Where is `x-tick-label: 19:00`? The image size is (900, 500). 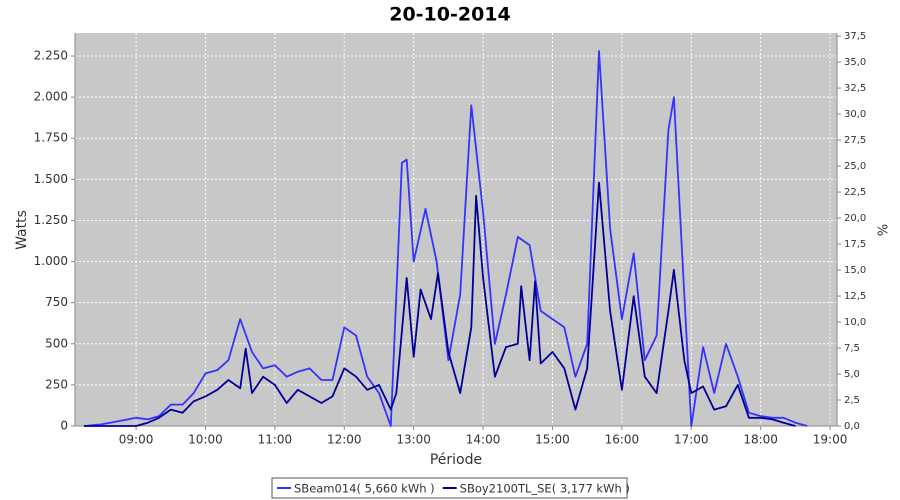 x-tick-label: 19:00 is located at coordinates (830, 440).